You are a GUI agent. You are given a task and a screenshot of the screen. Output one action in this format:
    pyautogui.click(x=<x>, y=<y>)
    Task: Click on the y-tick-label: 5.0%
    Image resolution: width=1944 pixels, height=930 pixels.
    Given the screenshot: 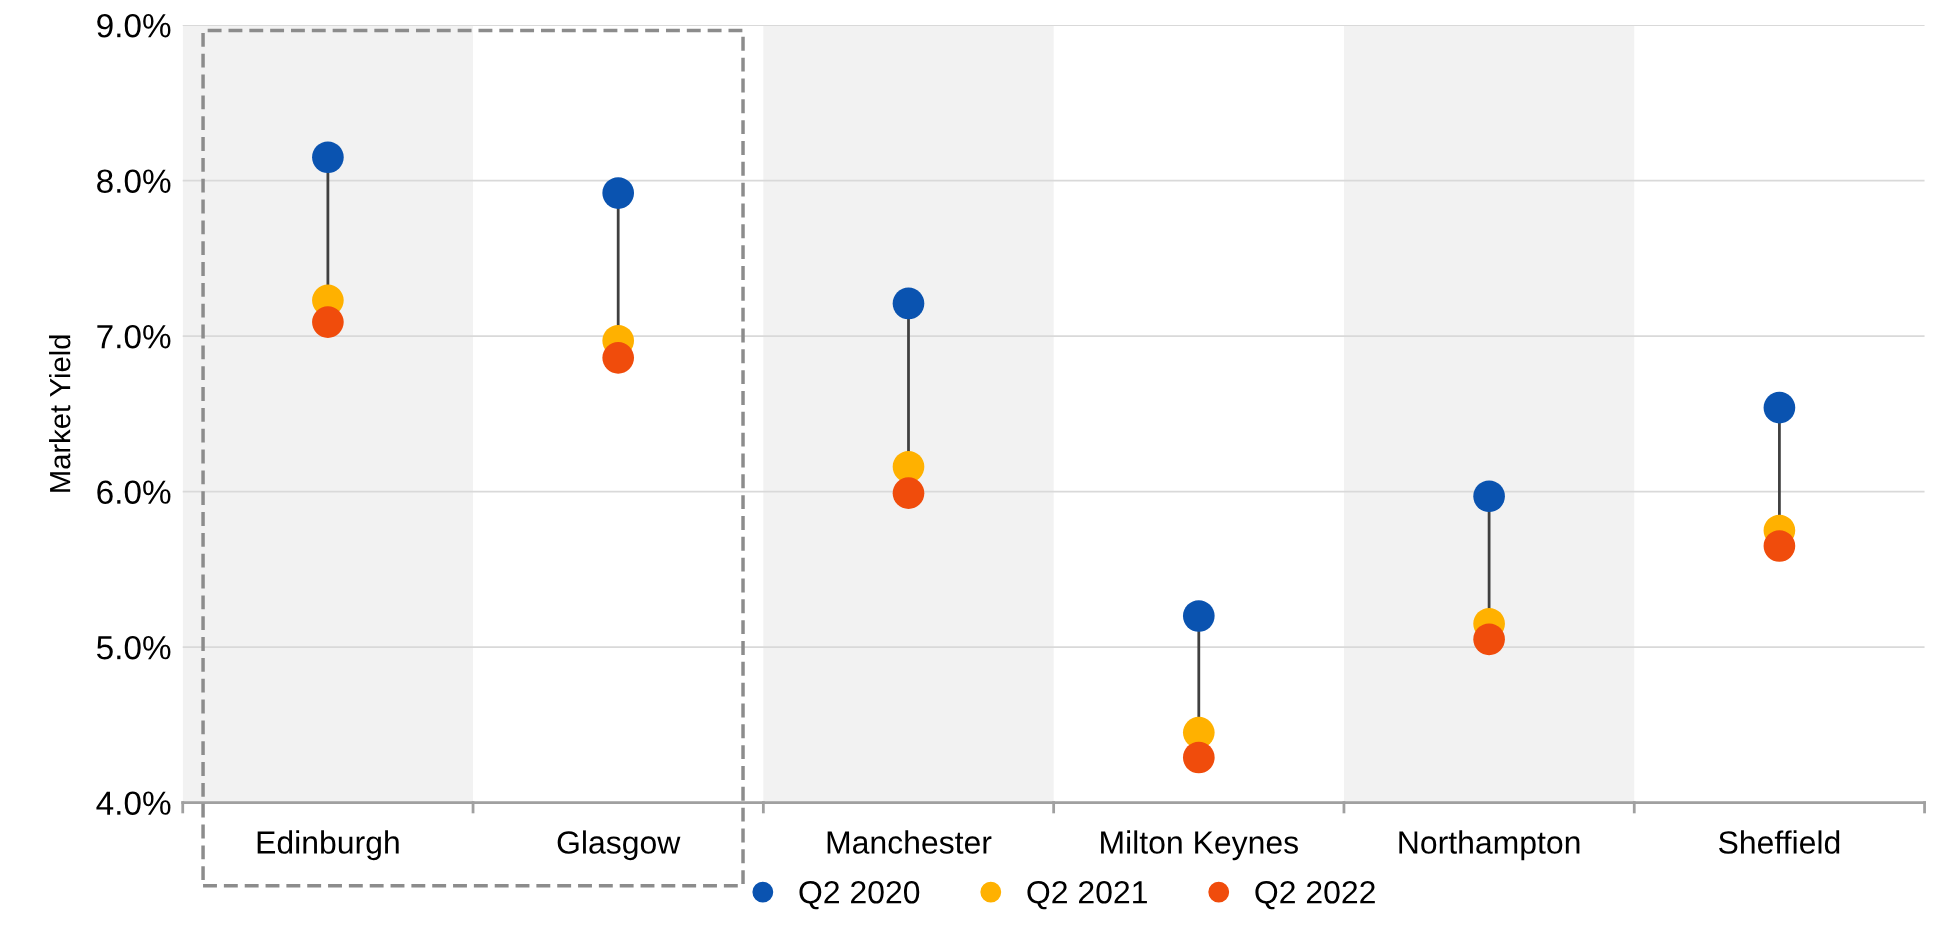 What is the action you would take?
    pyautogui.click(x=133, y=647)
    